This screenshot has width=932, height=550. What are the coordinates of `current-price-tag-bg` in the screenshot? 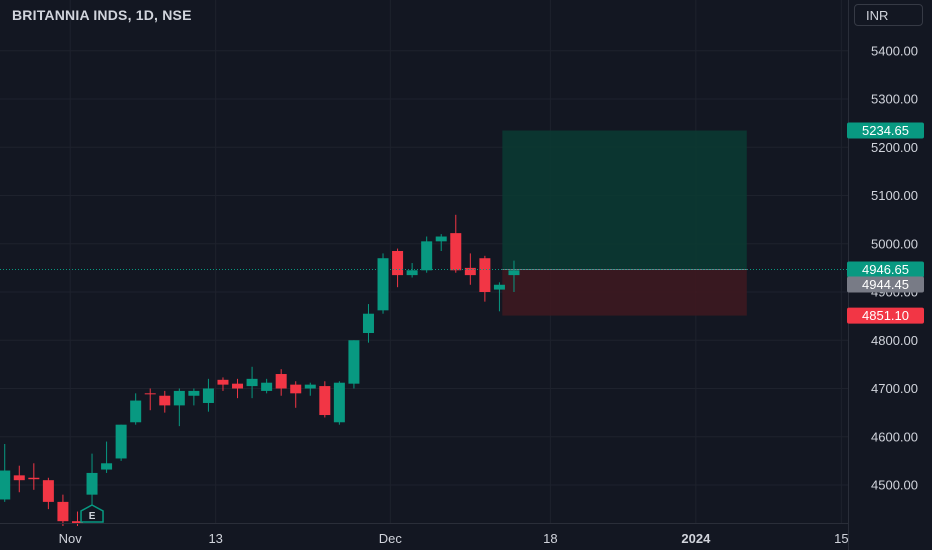 It's located at (885, 269).